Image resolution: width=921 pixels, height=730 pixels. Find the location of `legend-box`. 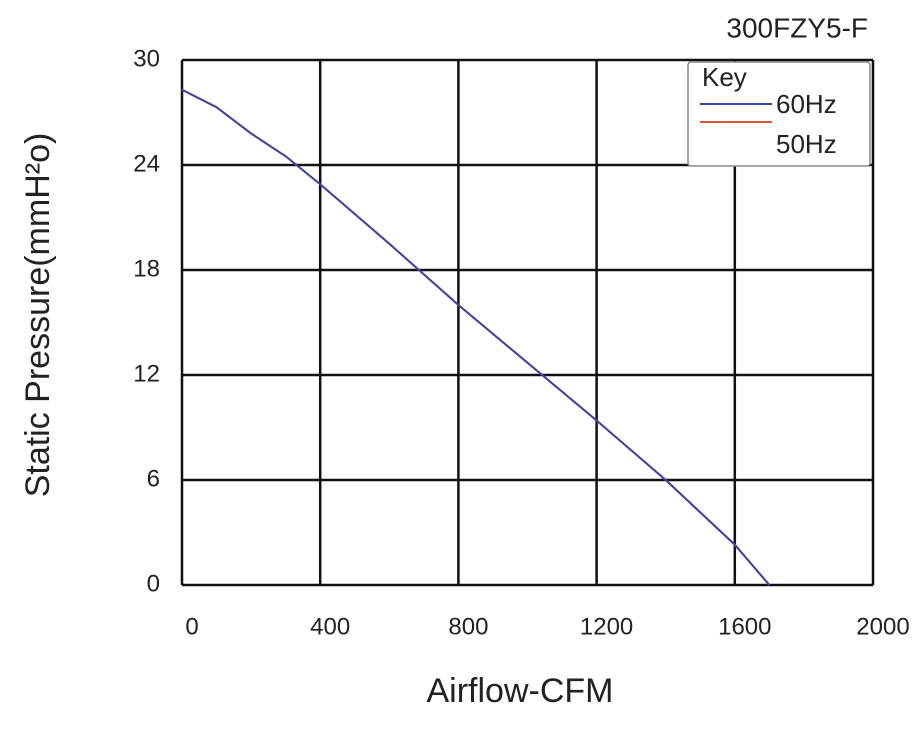

legend-box is located at coordinates (779, 114).